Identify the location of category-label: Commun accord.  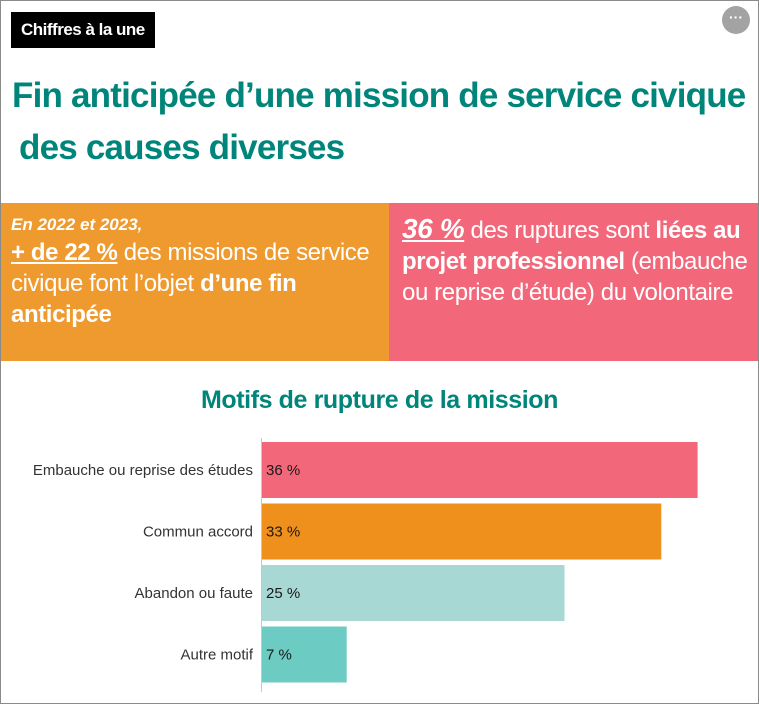
(198, 532).